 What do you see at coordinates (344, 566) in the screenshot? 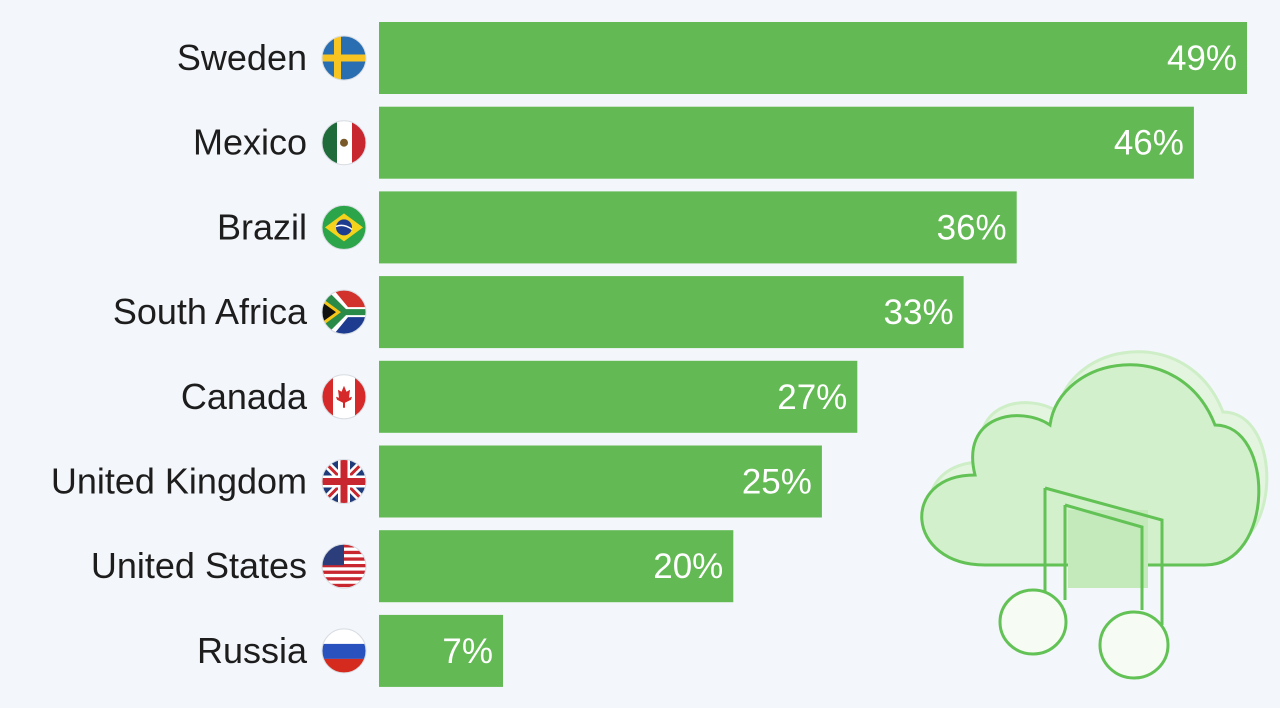
I see `united-states-flag-icon` at bounding box center [344, 566].